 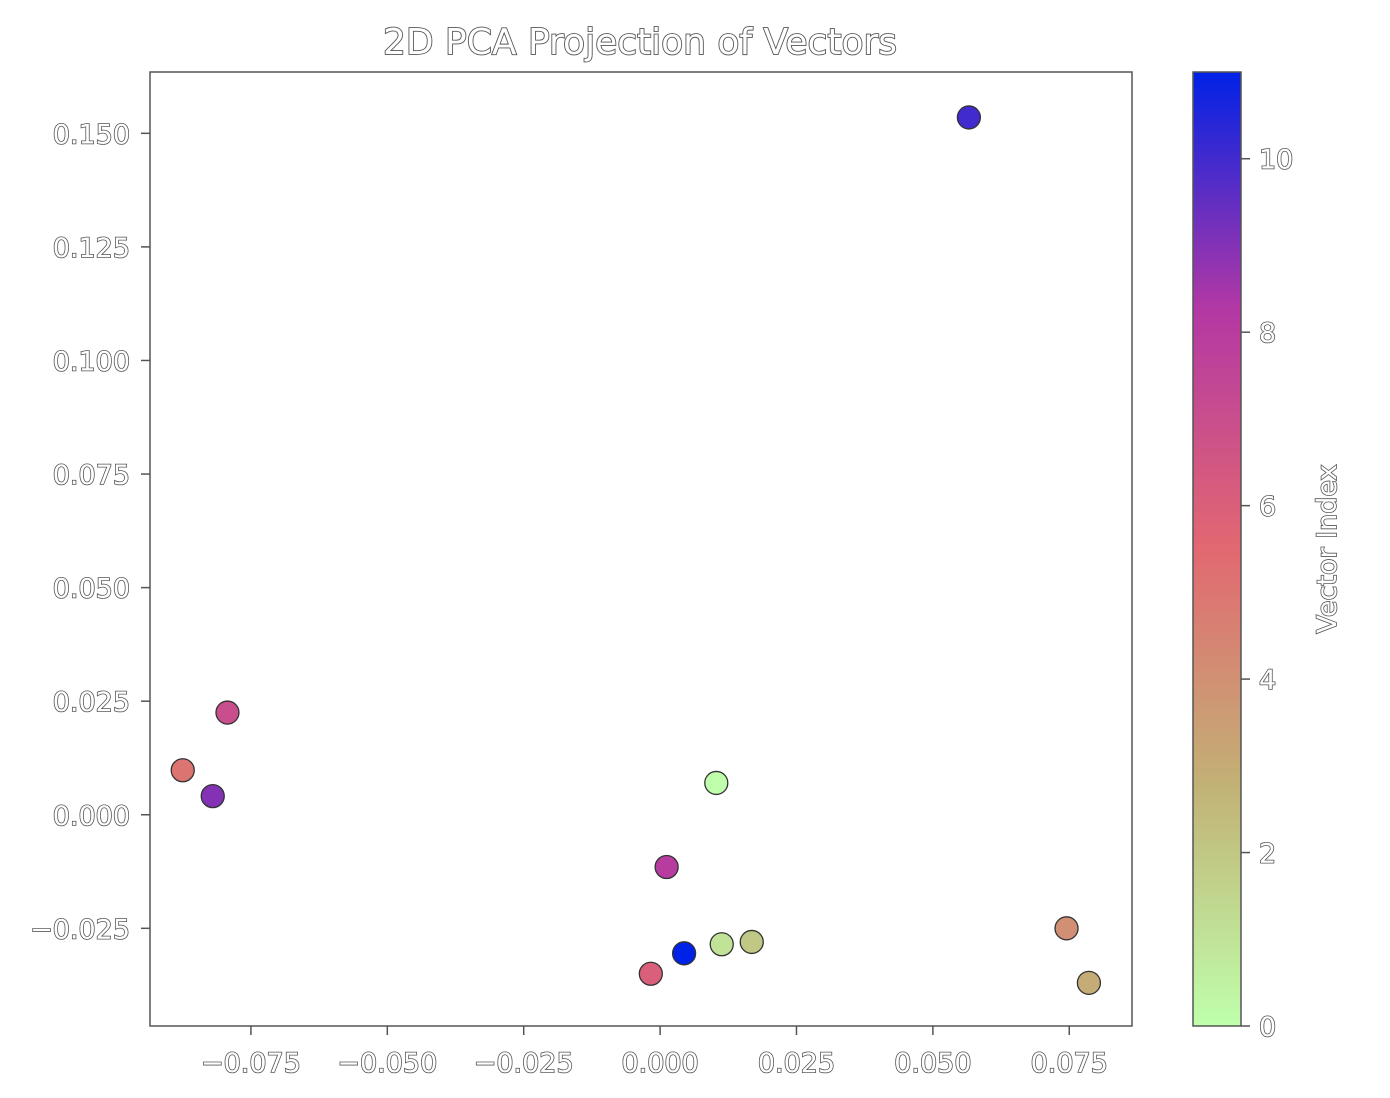 What do you see at coordinates (1267, 333) in the screenshot?
I see `colorbar-tick-label: 8` at bounding box center [1267, 333].